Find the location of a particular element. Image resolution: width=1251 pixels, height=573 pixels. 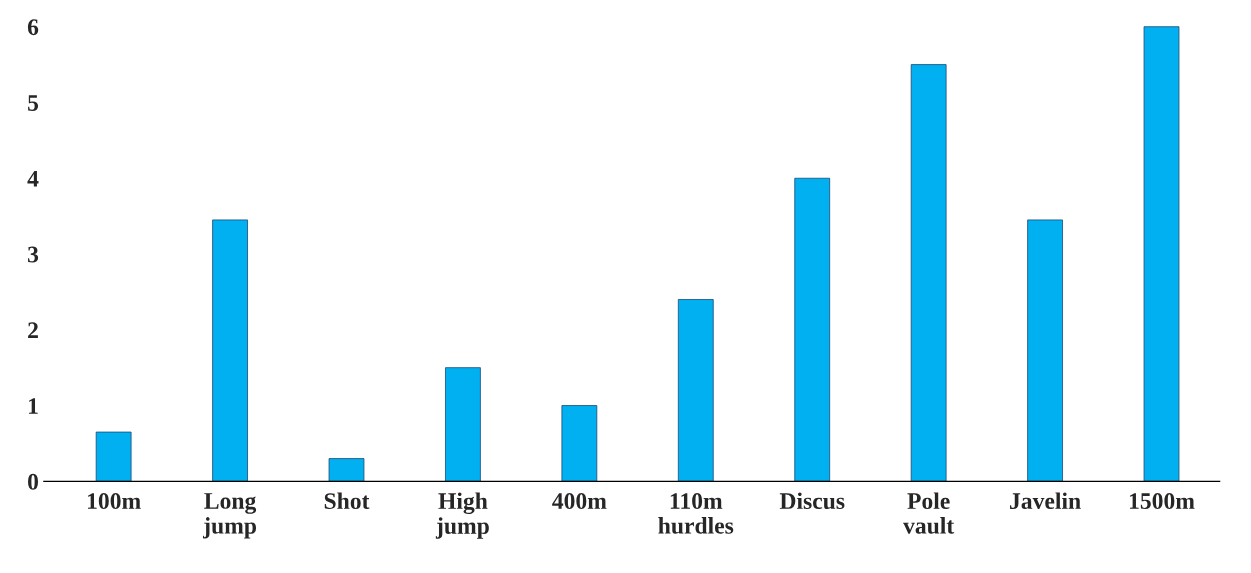

y-tick-label: 4 is located at coordinates (33, 178).